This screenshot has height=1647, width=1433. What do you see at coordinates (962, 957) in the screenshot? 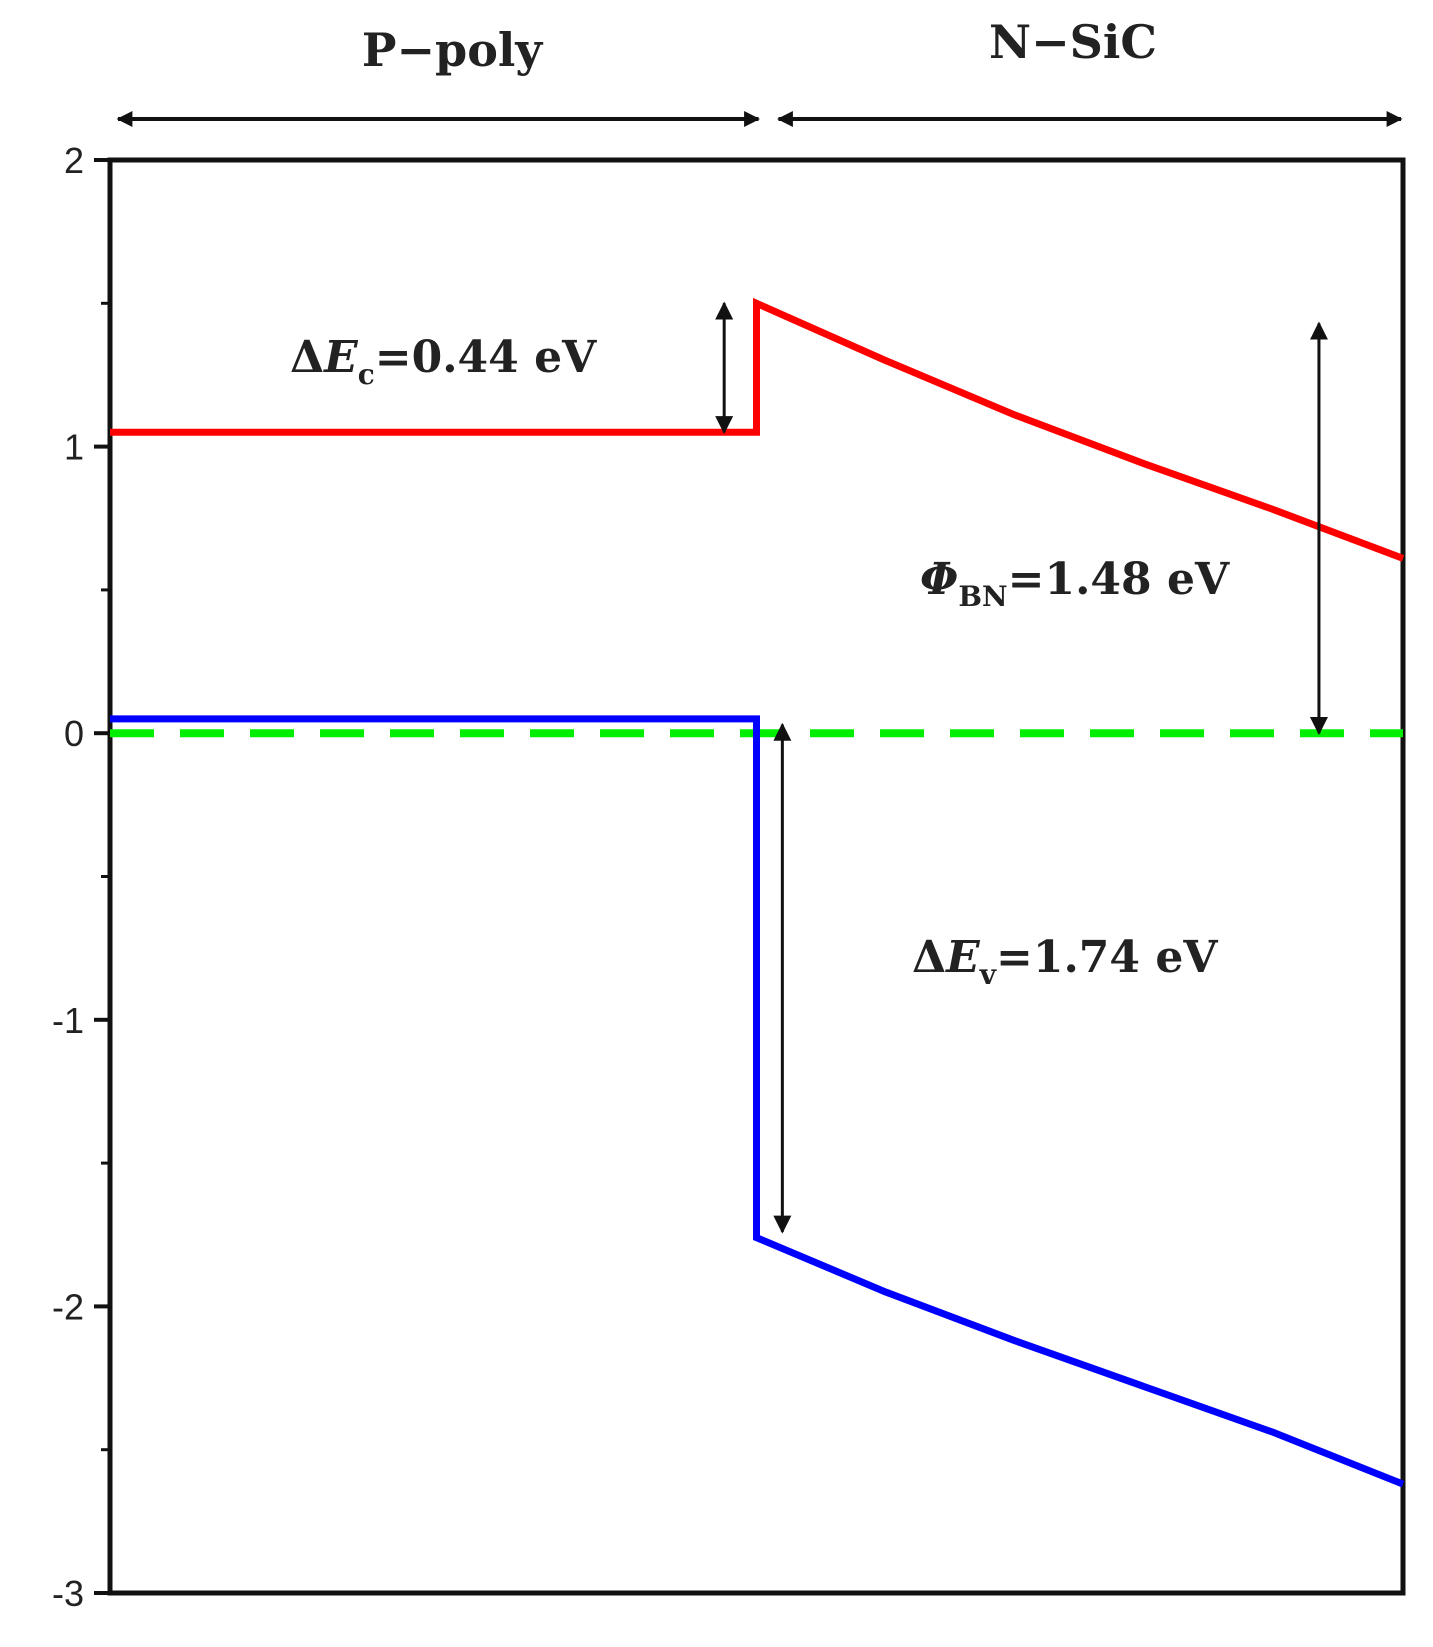
I see `annotation-delta-ev-var: E` at bounding box center [962, 957].